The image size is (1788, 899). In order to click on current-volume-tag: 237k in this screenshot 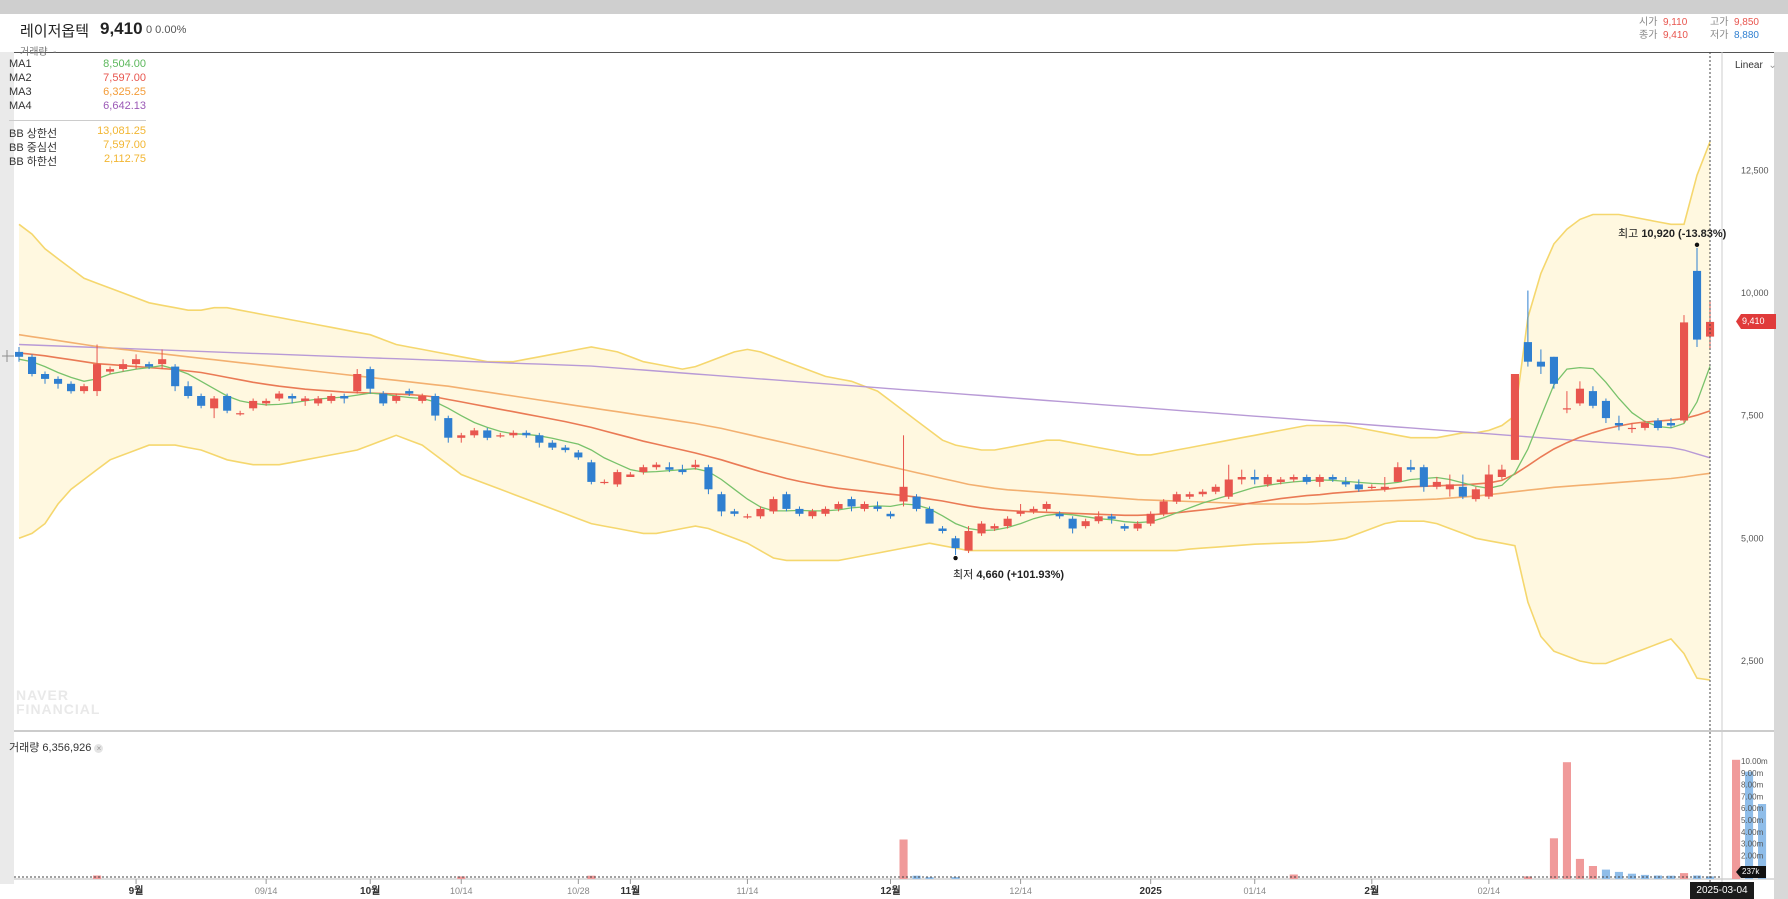, I will do `click(1751, 872)`.